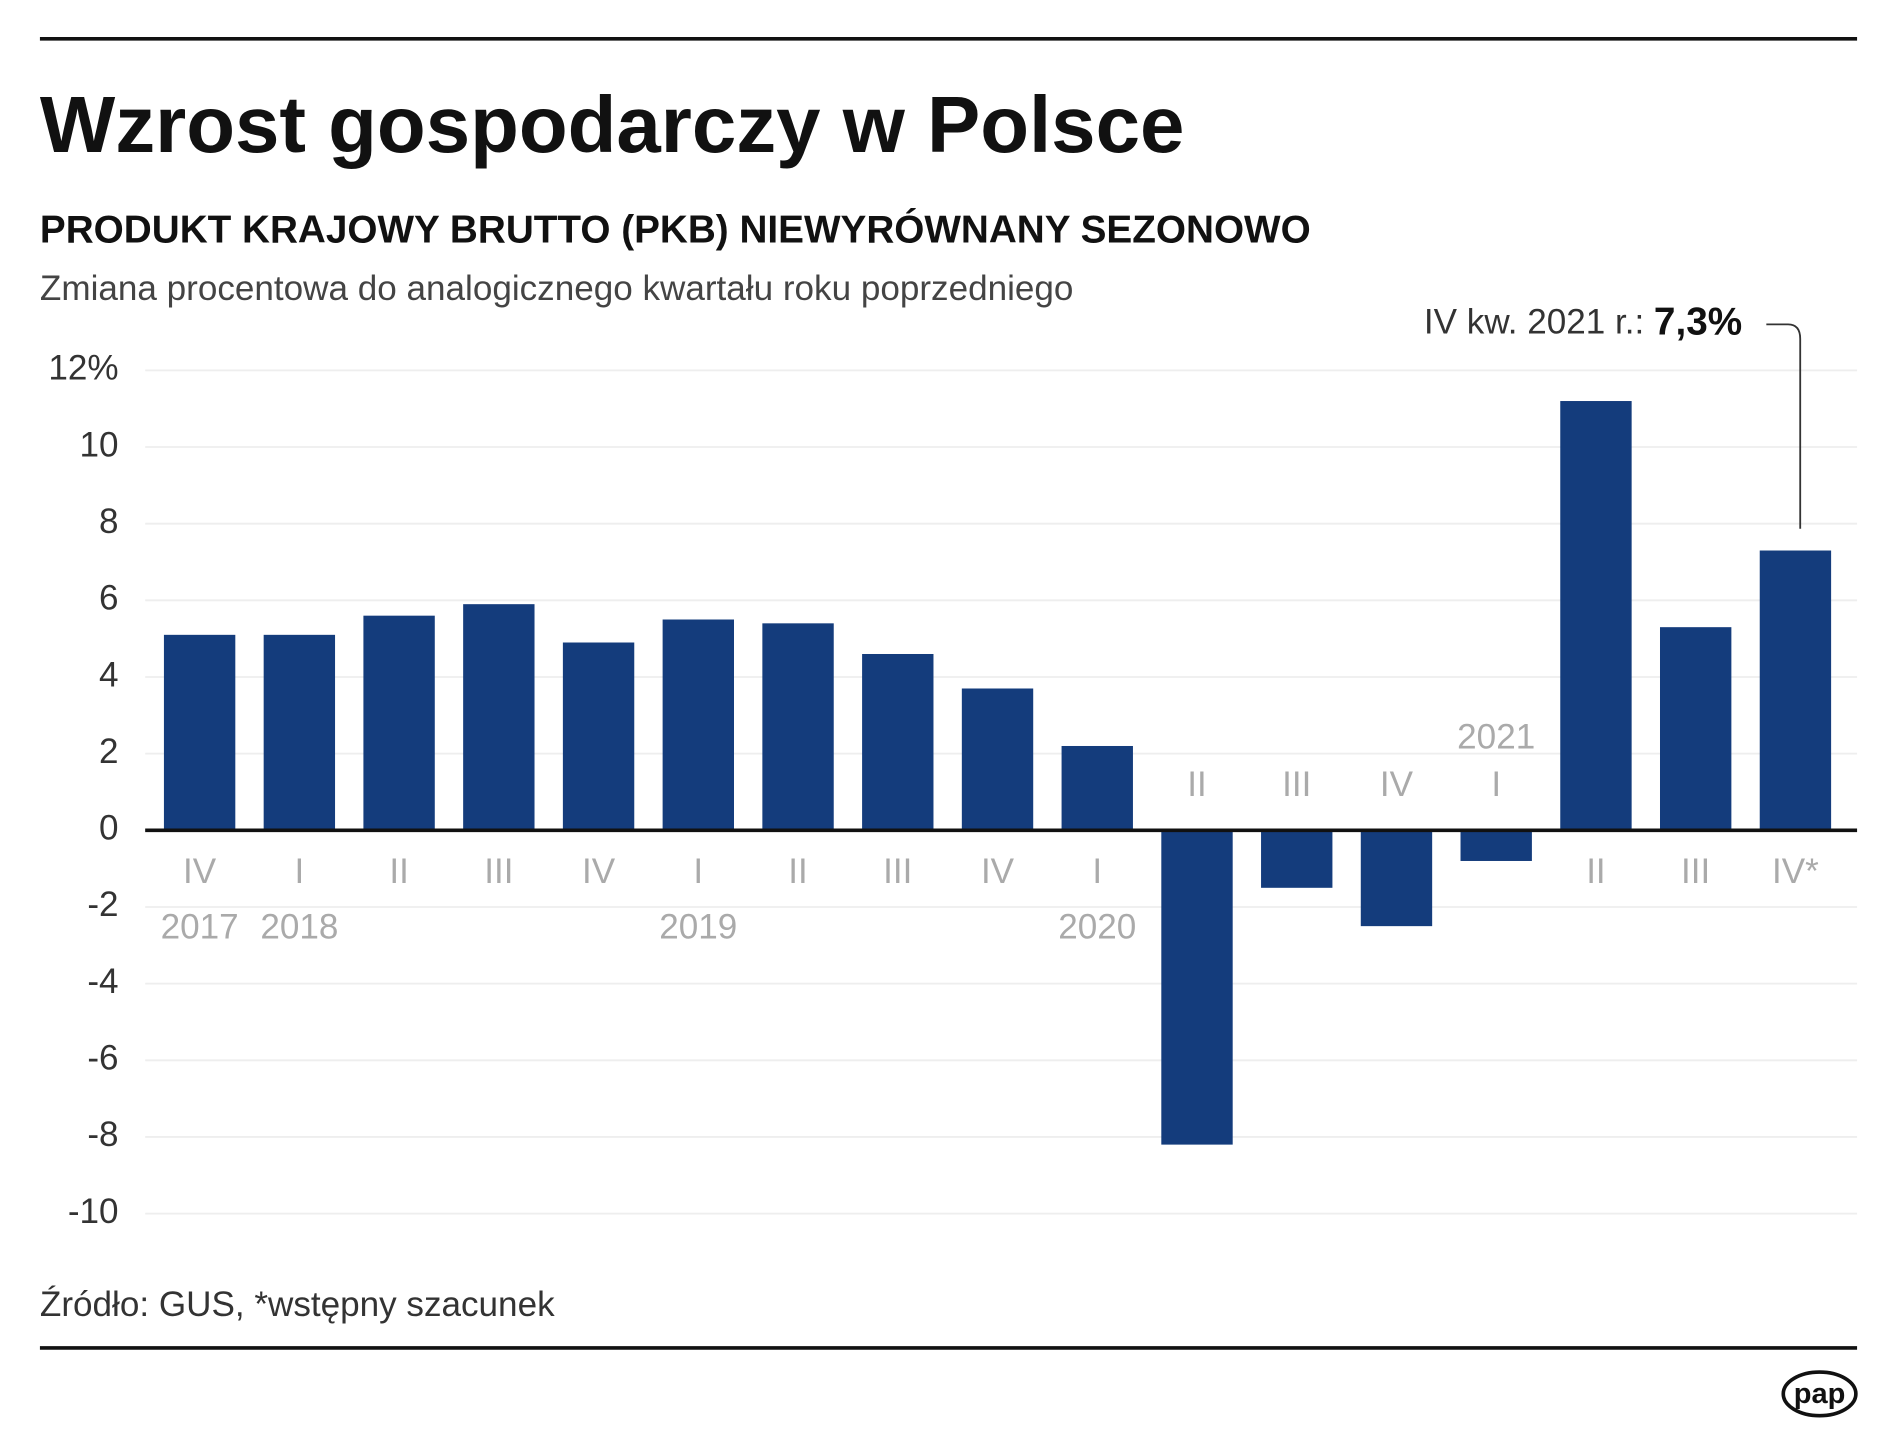  What do you see at coordinates (109, 598) in the screenshot?
I see `y-tick-label: 6` at bounding box center [109, 598].